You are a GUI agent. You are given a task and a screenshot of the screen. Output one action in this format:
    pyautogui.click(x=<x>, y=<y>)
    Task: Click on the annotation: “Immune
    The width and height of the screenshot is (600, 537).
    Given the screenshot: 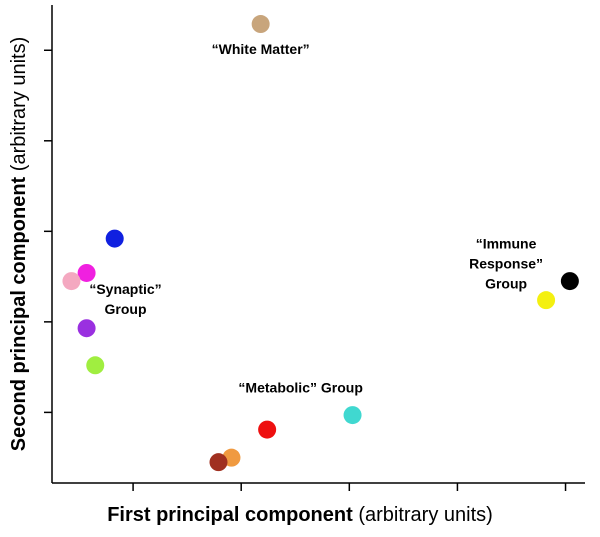 What is the action you would take?
    pyautogui.click(x=506, y=244)
    